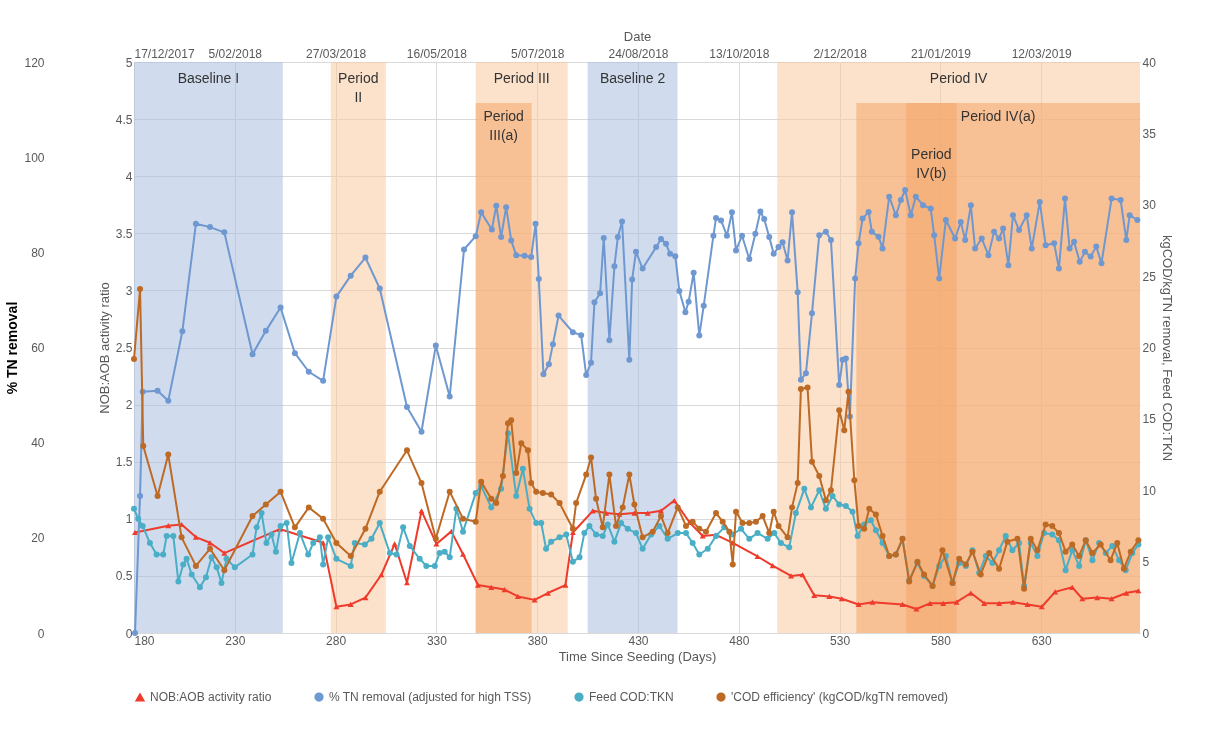  I want to click on band-label: Baseline 2, so click(632, 78).